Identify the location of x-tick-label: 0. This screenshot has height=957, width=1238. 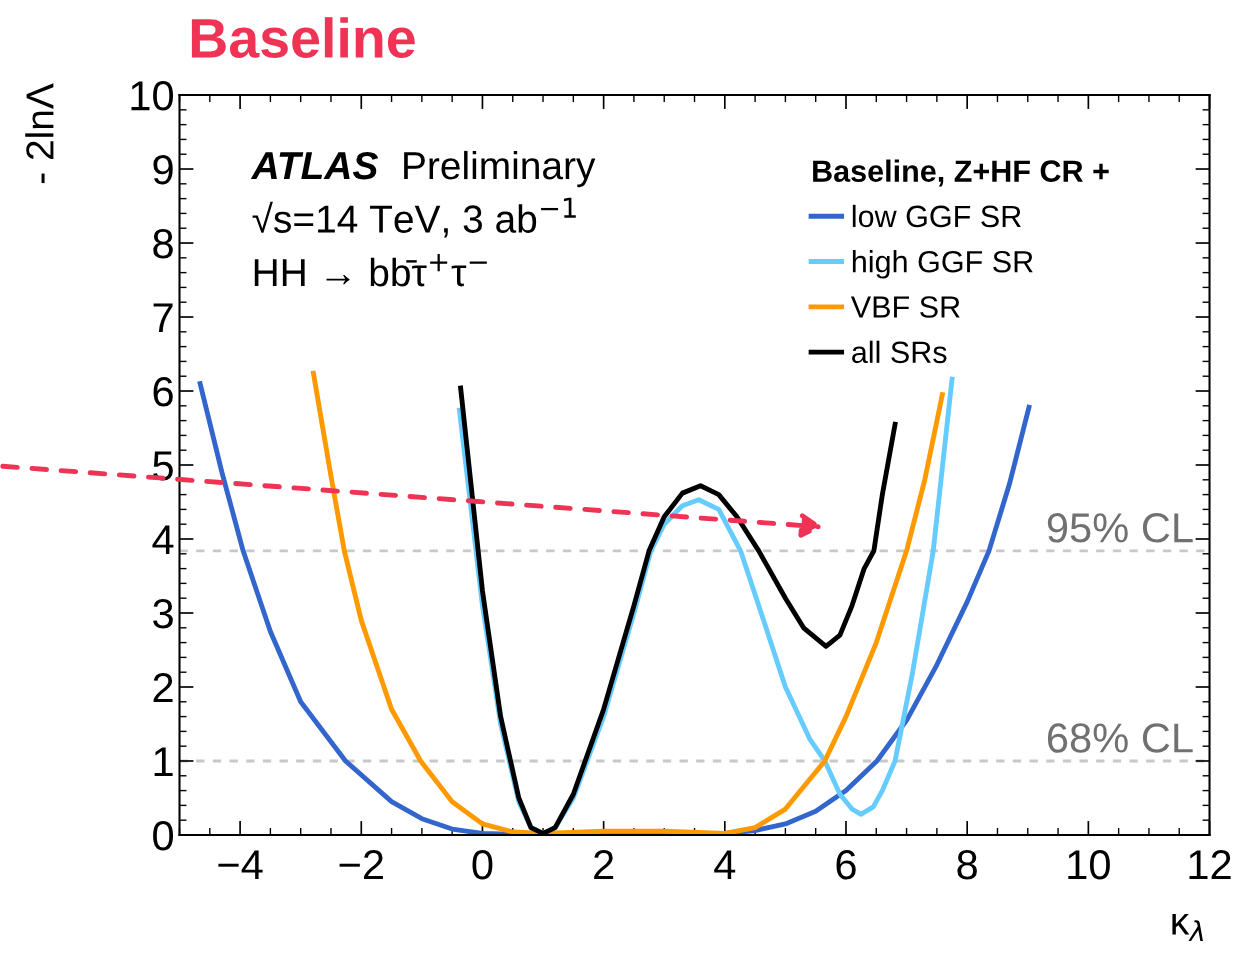
(482, 864).